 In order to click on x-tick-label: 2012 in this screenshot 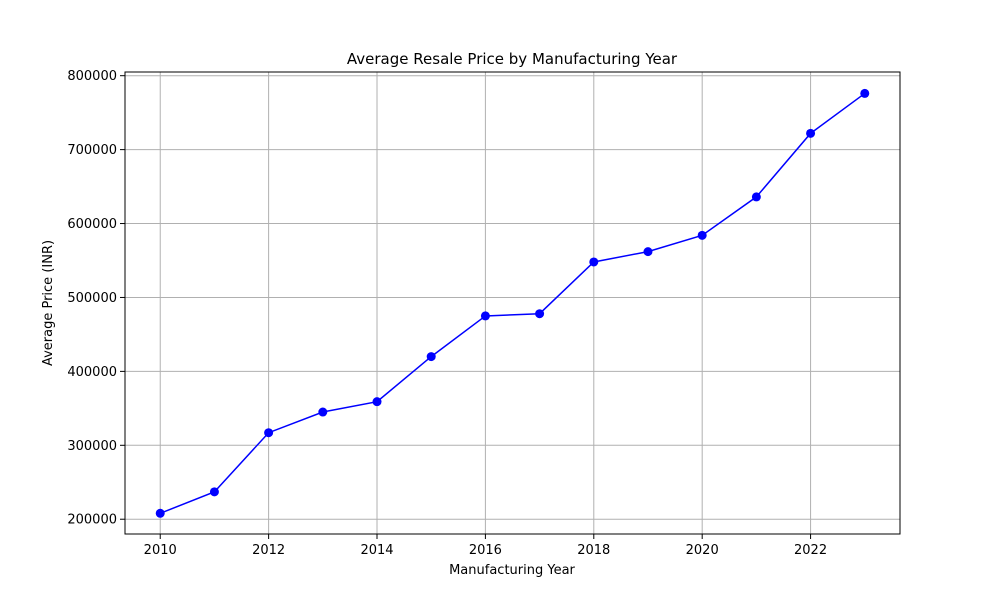, I will do `click(268, 550)`.